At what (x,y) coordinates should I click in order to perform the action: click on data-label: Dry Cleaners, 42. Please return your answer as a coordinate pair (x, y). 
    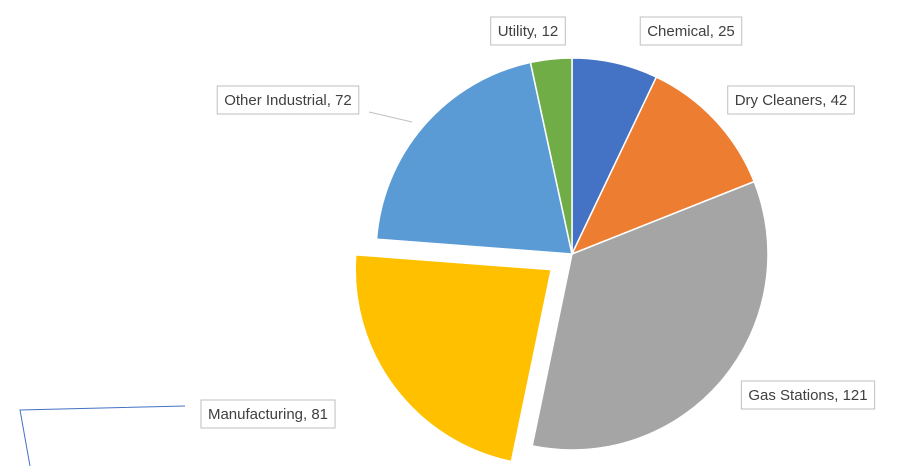
    Looking at the image, I should click on (791, 100).